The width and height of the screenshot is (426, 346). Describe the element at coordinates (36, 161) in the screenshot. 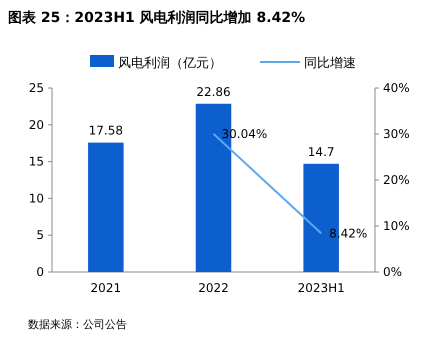

I see `y-tick-label: 15` at that location.